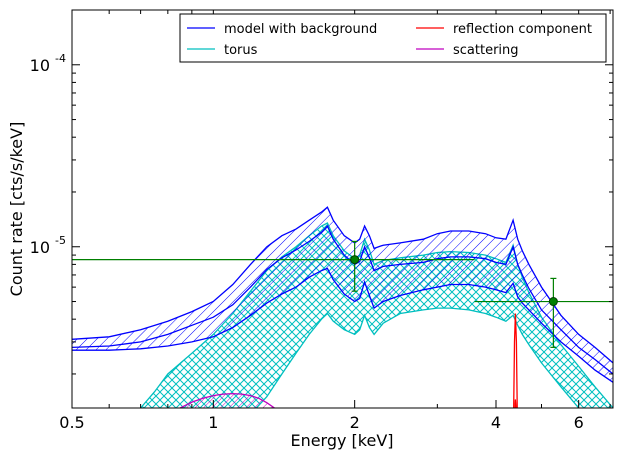 The width and height of the screenshot is (624, 459). Describe the element at coordinates (486, 50) in the screenshot. I see `legend-label-scattering: scattering` at that location.